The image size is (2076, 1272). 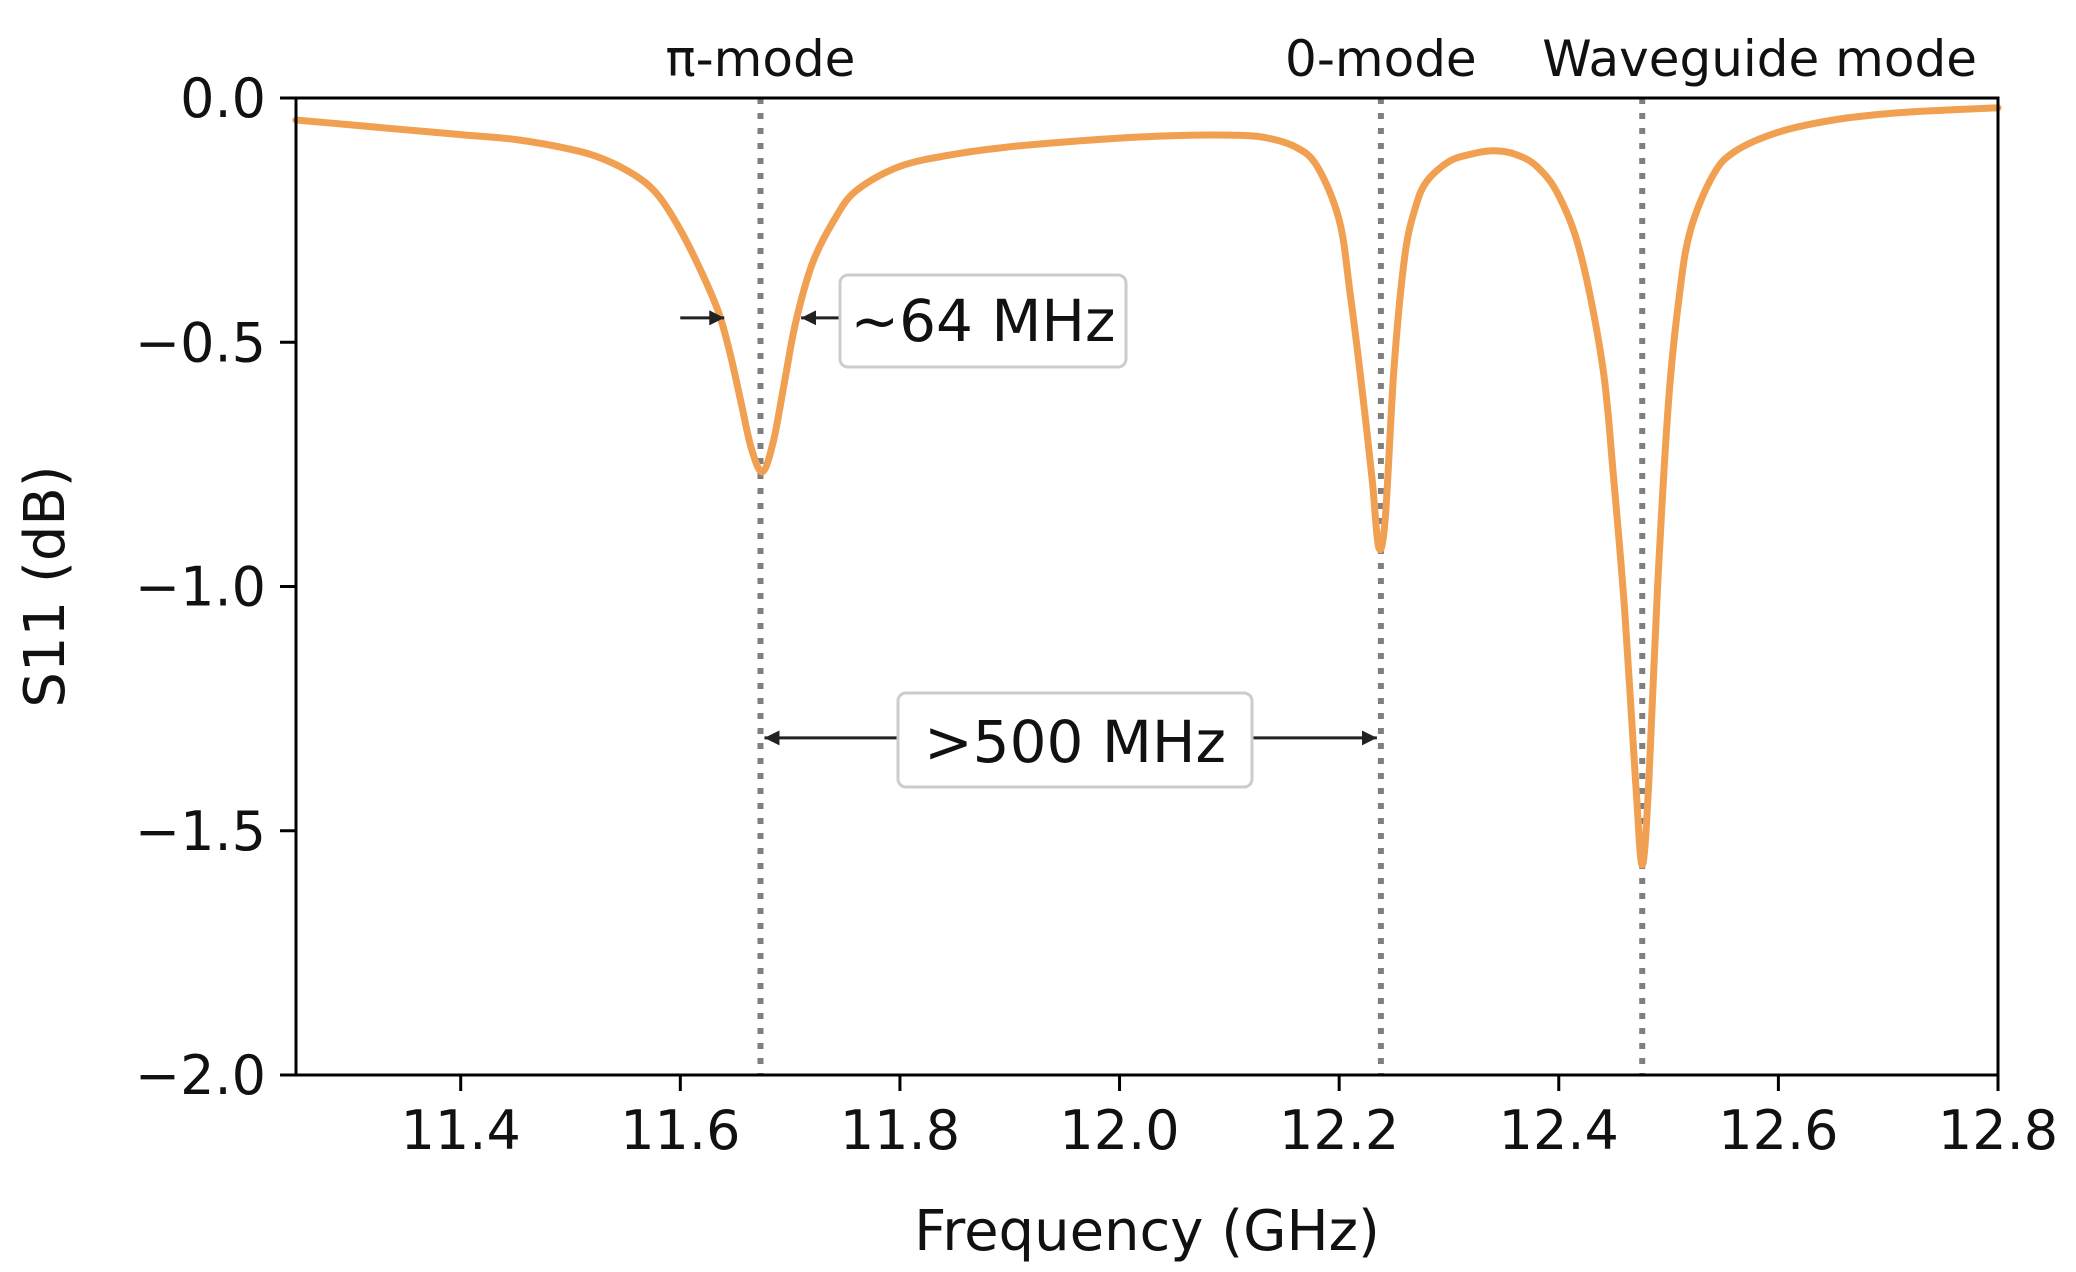 I want to click on separation-label-box, so click(x=1075, y=740).